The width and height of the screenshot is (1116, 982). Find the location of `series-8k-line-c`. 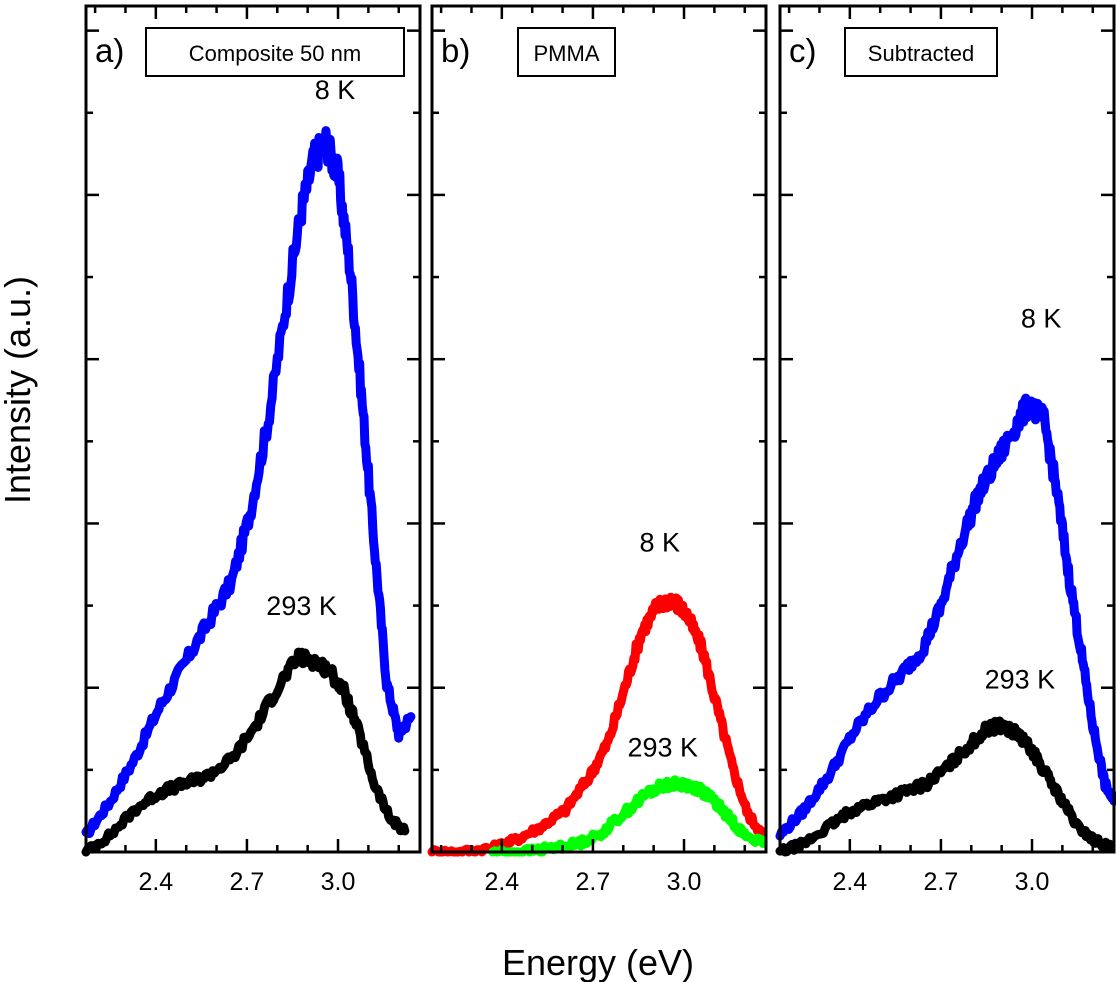

series-8k-line-c is located at coordinates (945, 617).